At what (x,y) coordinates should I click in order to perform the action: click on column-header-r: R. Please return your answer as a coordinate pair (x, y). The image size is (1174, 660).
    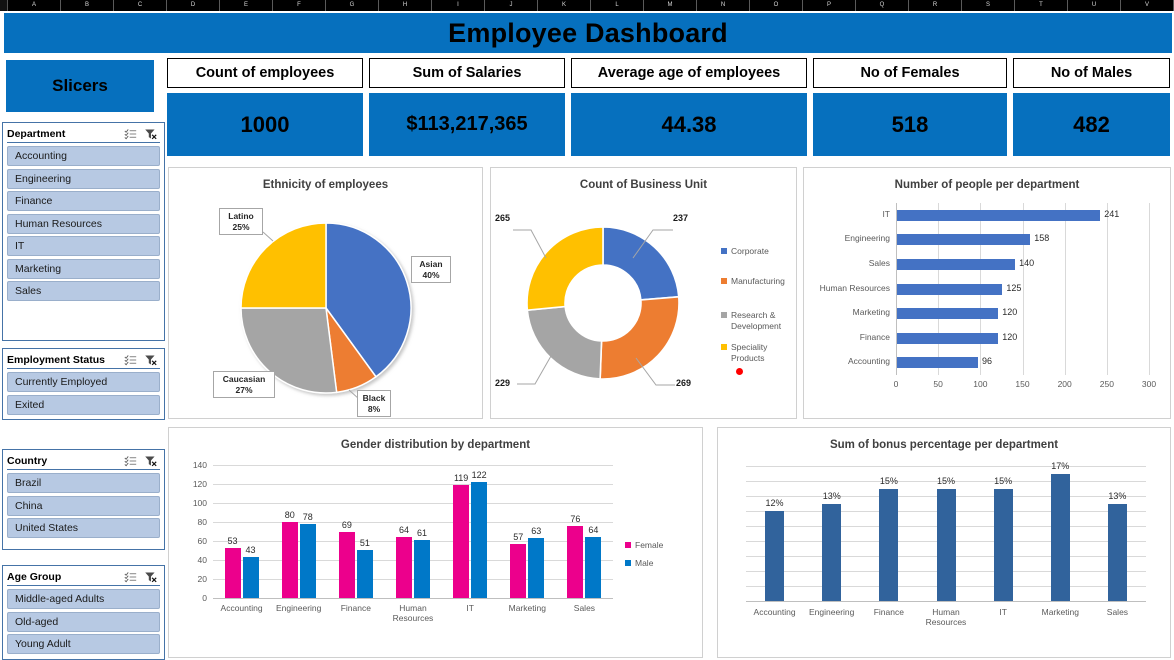
    Looking at the image, I should click on (935, 5).